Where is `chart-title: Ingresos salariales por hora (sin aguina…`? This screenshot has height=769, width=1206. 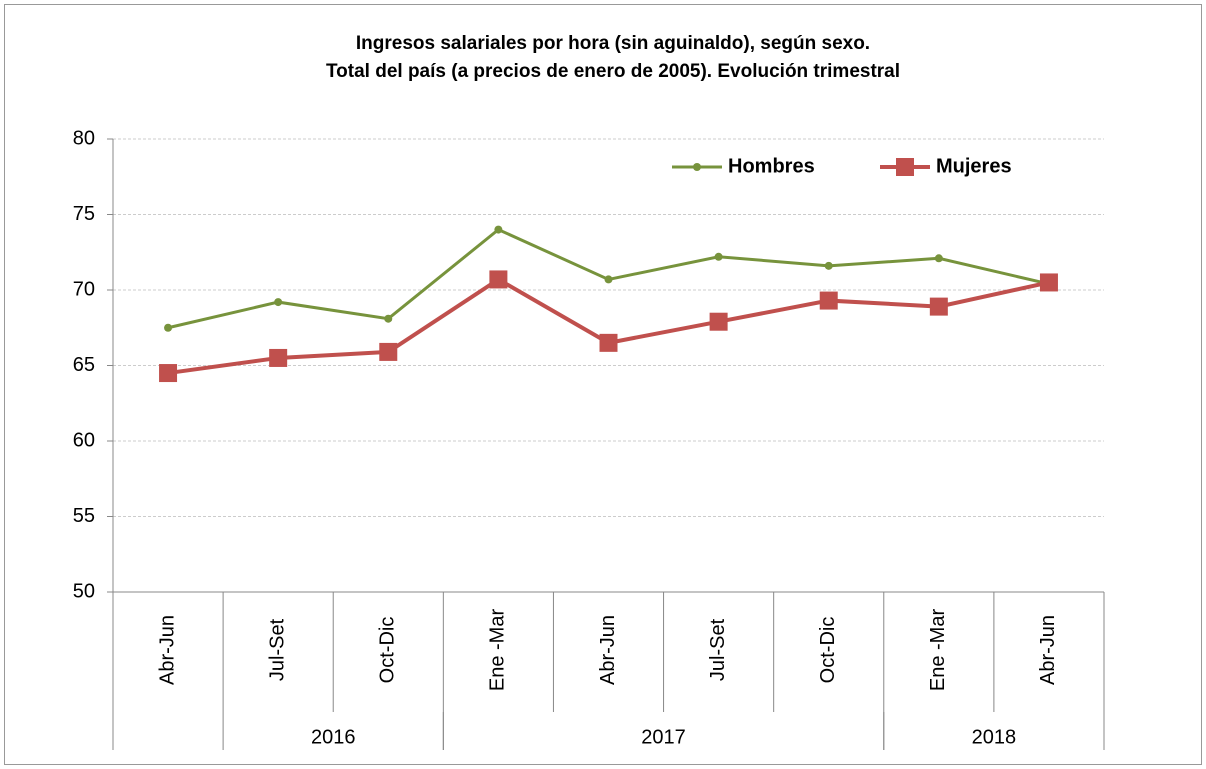 chart-title: Ingresos salariales por hora (sin aguina… is located at coordinates (613, 43).